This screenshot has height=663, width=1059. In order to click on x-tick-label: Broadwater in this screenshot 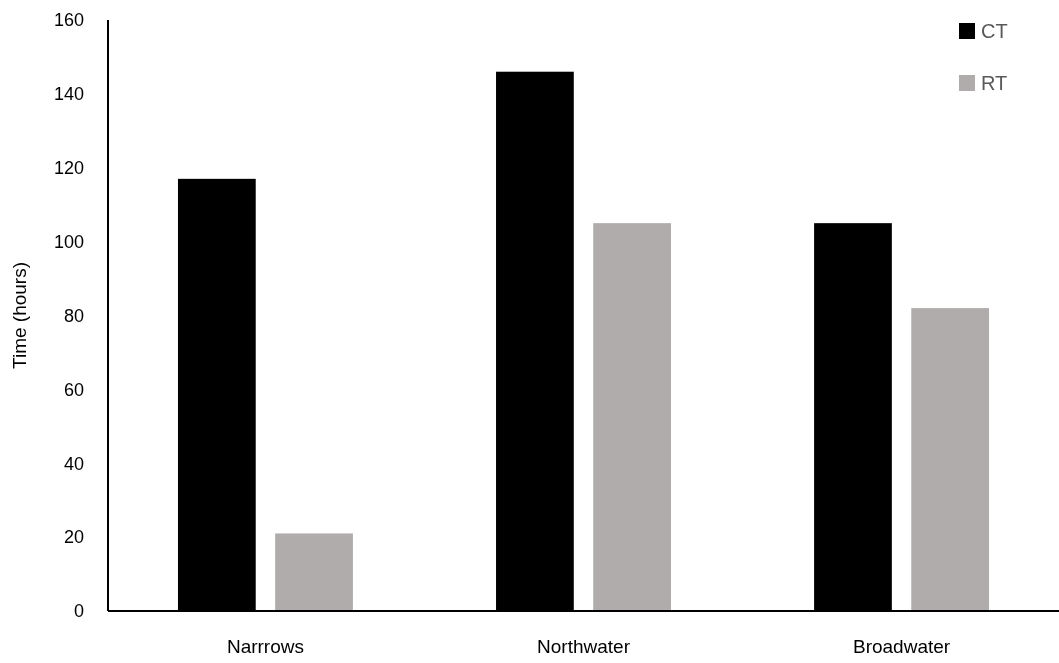, I will do `click(901, 646)`.